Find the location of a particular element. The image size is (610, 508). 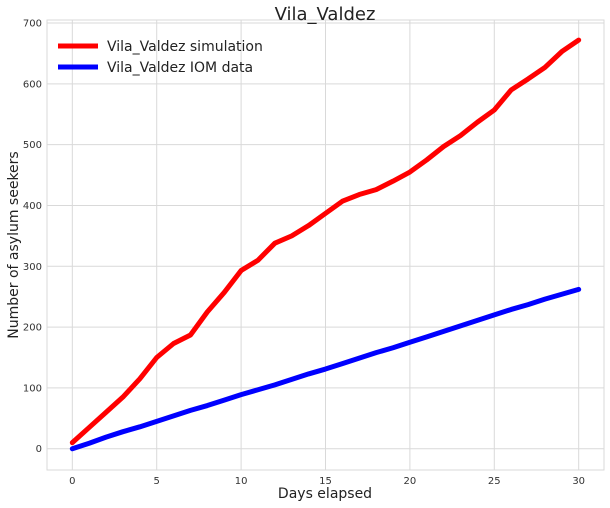

x-tick-label: 10 is located at coordinates (241, 481).